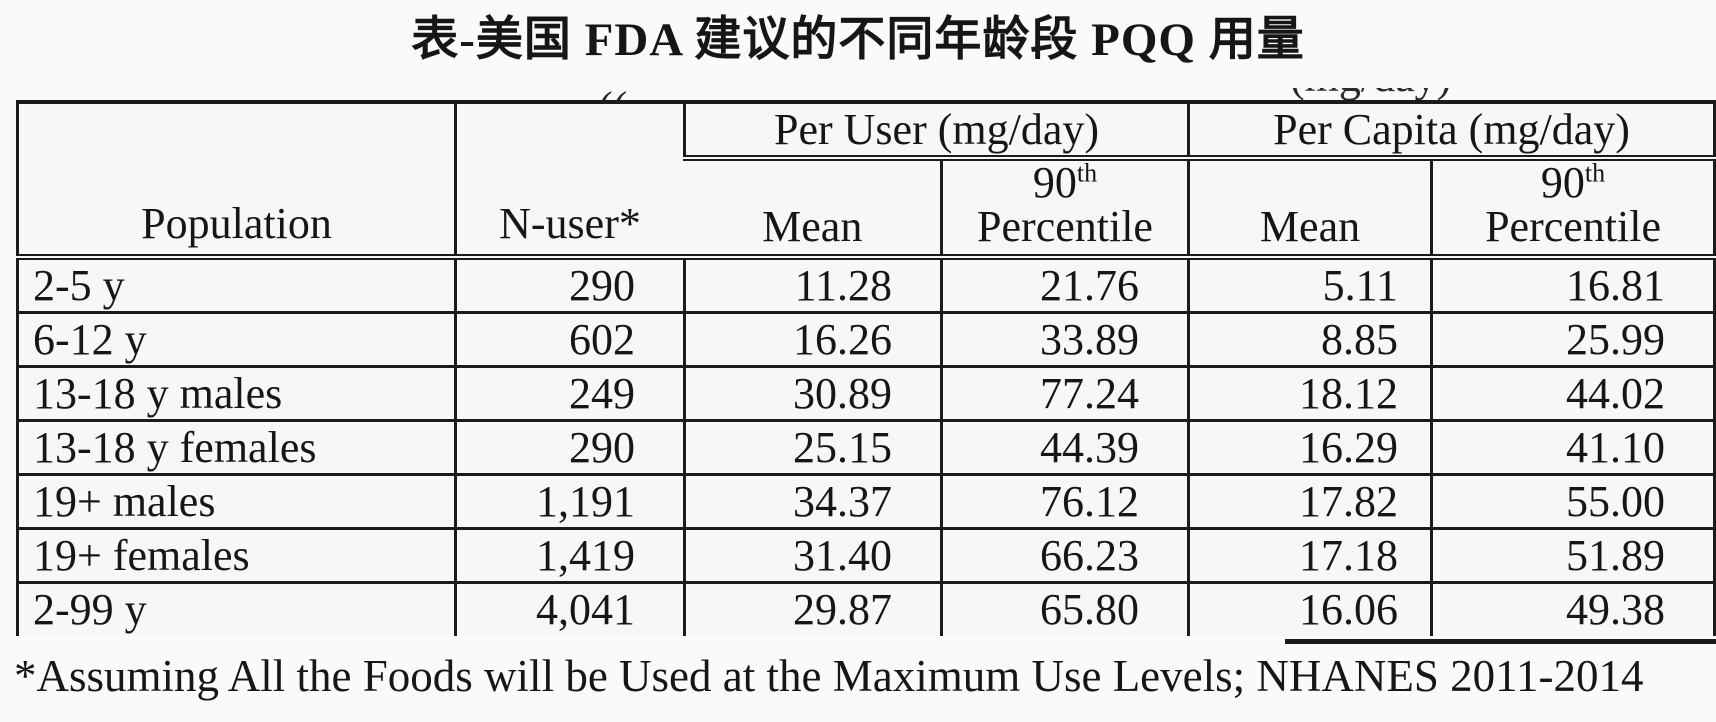 The width and height of the screenshot is (1716, 722). What do you see at coordinates (1572, 394) in the screenshot?
I see `cell-per-capita-p90: 44.02` at bounding box center [1572, 394].